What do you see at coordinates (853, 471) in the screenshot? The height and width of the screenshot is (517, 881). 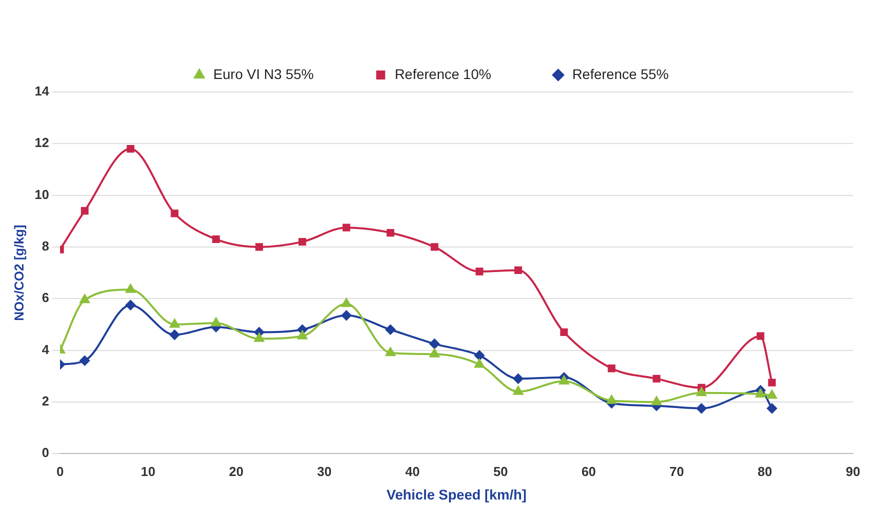 I see `x-tick-label: 90` at bounding box center [853, 471].